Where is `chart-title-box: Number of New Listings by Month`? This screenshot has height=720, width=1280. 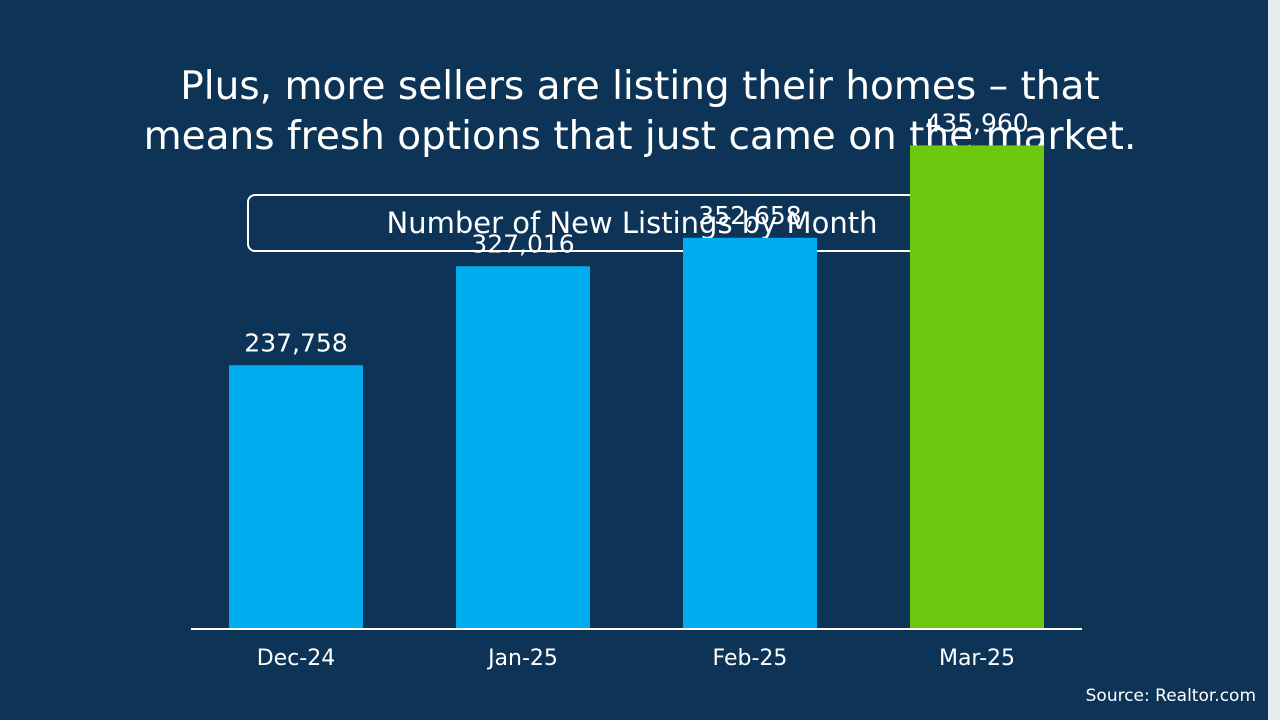 chart-title-box: Number of New Listings by Month is located at coordinates (632, 223).